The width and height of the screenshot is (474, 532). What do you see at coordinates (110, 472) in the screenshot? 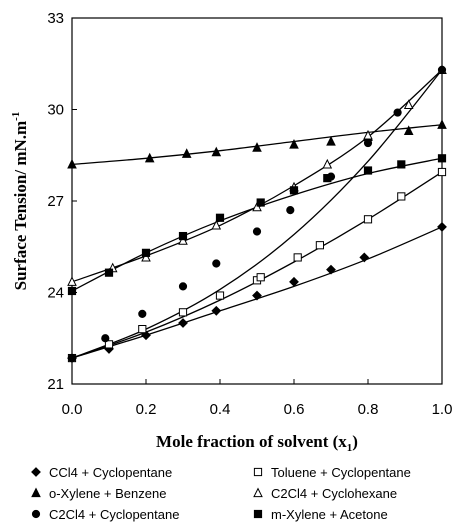
I see `legend-label-ccl4-cyclopentane: CCl4 + Cyclopentane` at bounding box center [110, 472].